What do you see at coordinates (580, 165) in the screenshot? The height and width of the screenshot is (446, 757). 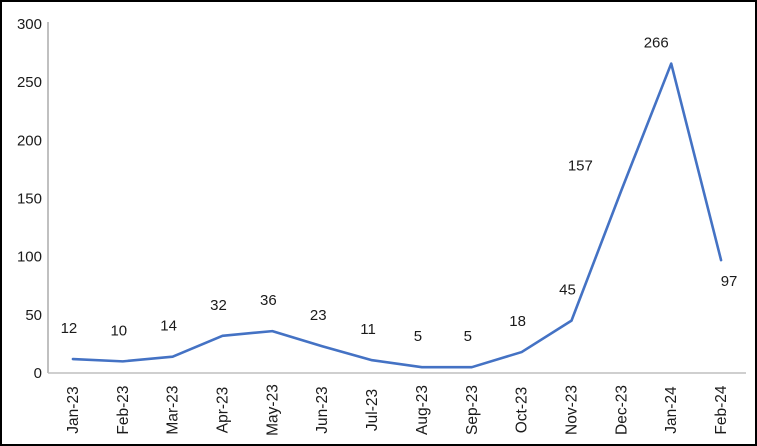 I see `data-point-label: 157` at bounding box center [580, 165].